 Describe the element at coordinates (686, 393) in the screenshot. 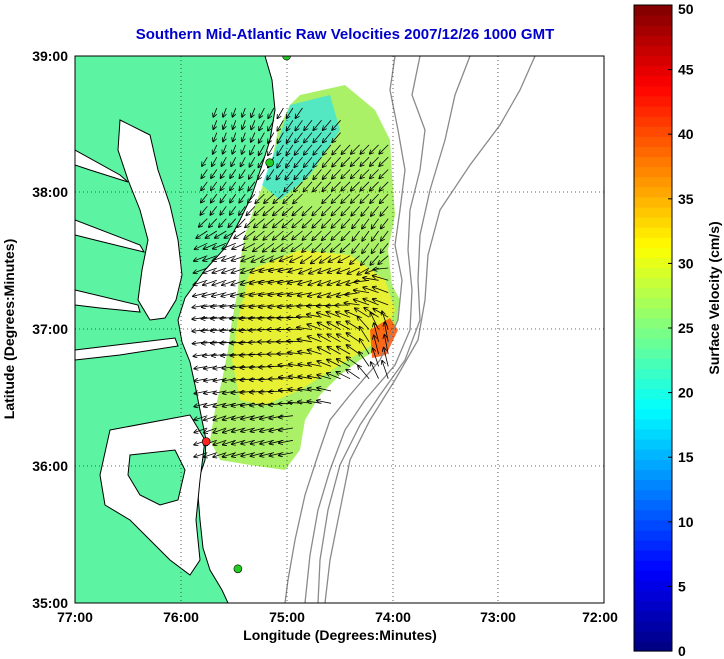

I see `colorbar-tick-label: 20` at that location.